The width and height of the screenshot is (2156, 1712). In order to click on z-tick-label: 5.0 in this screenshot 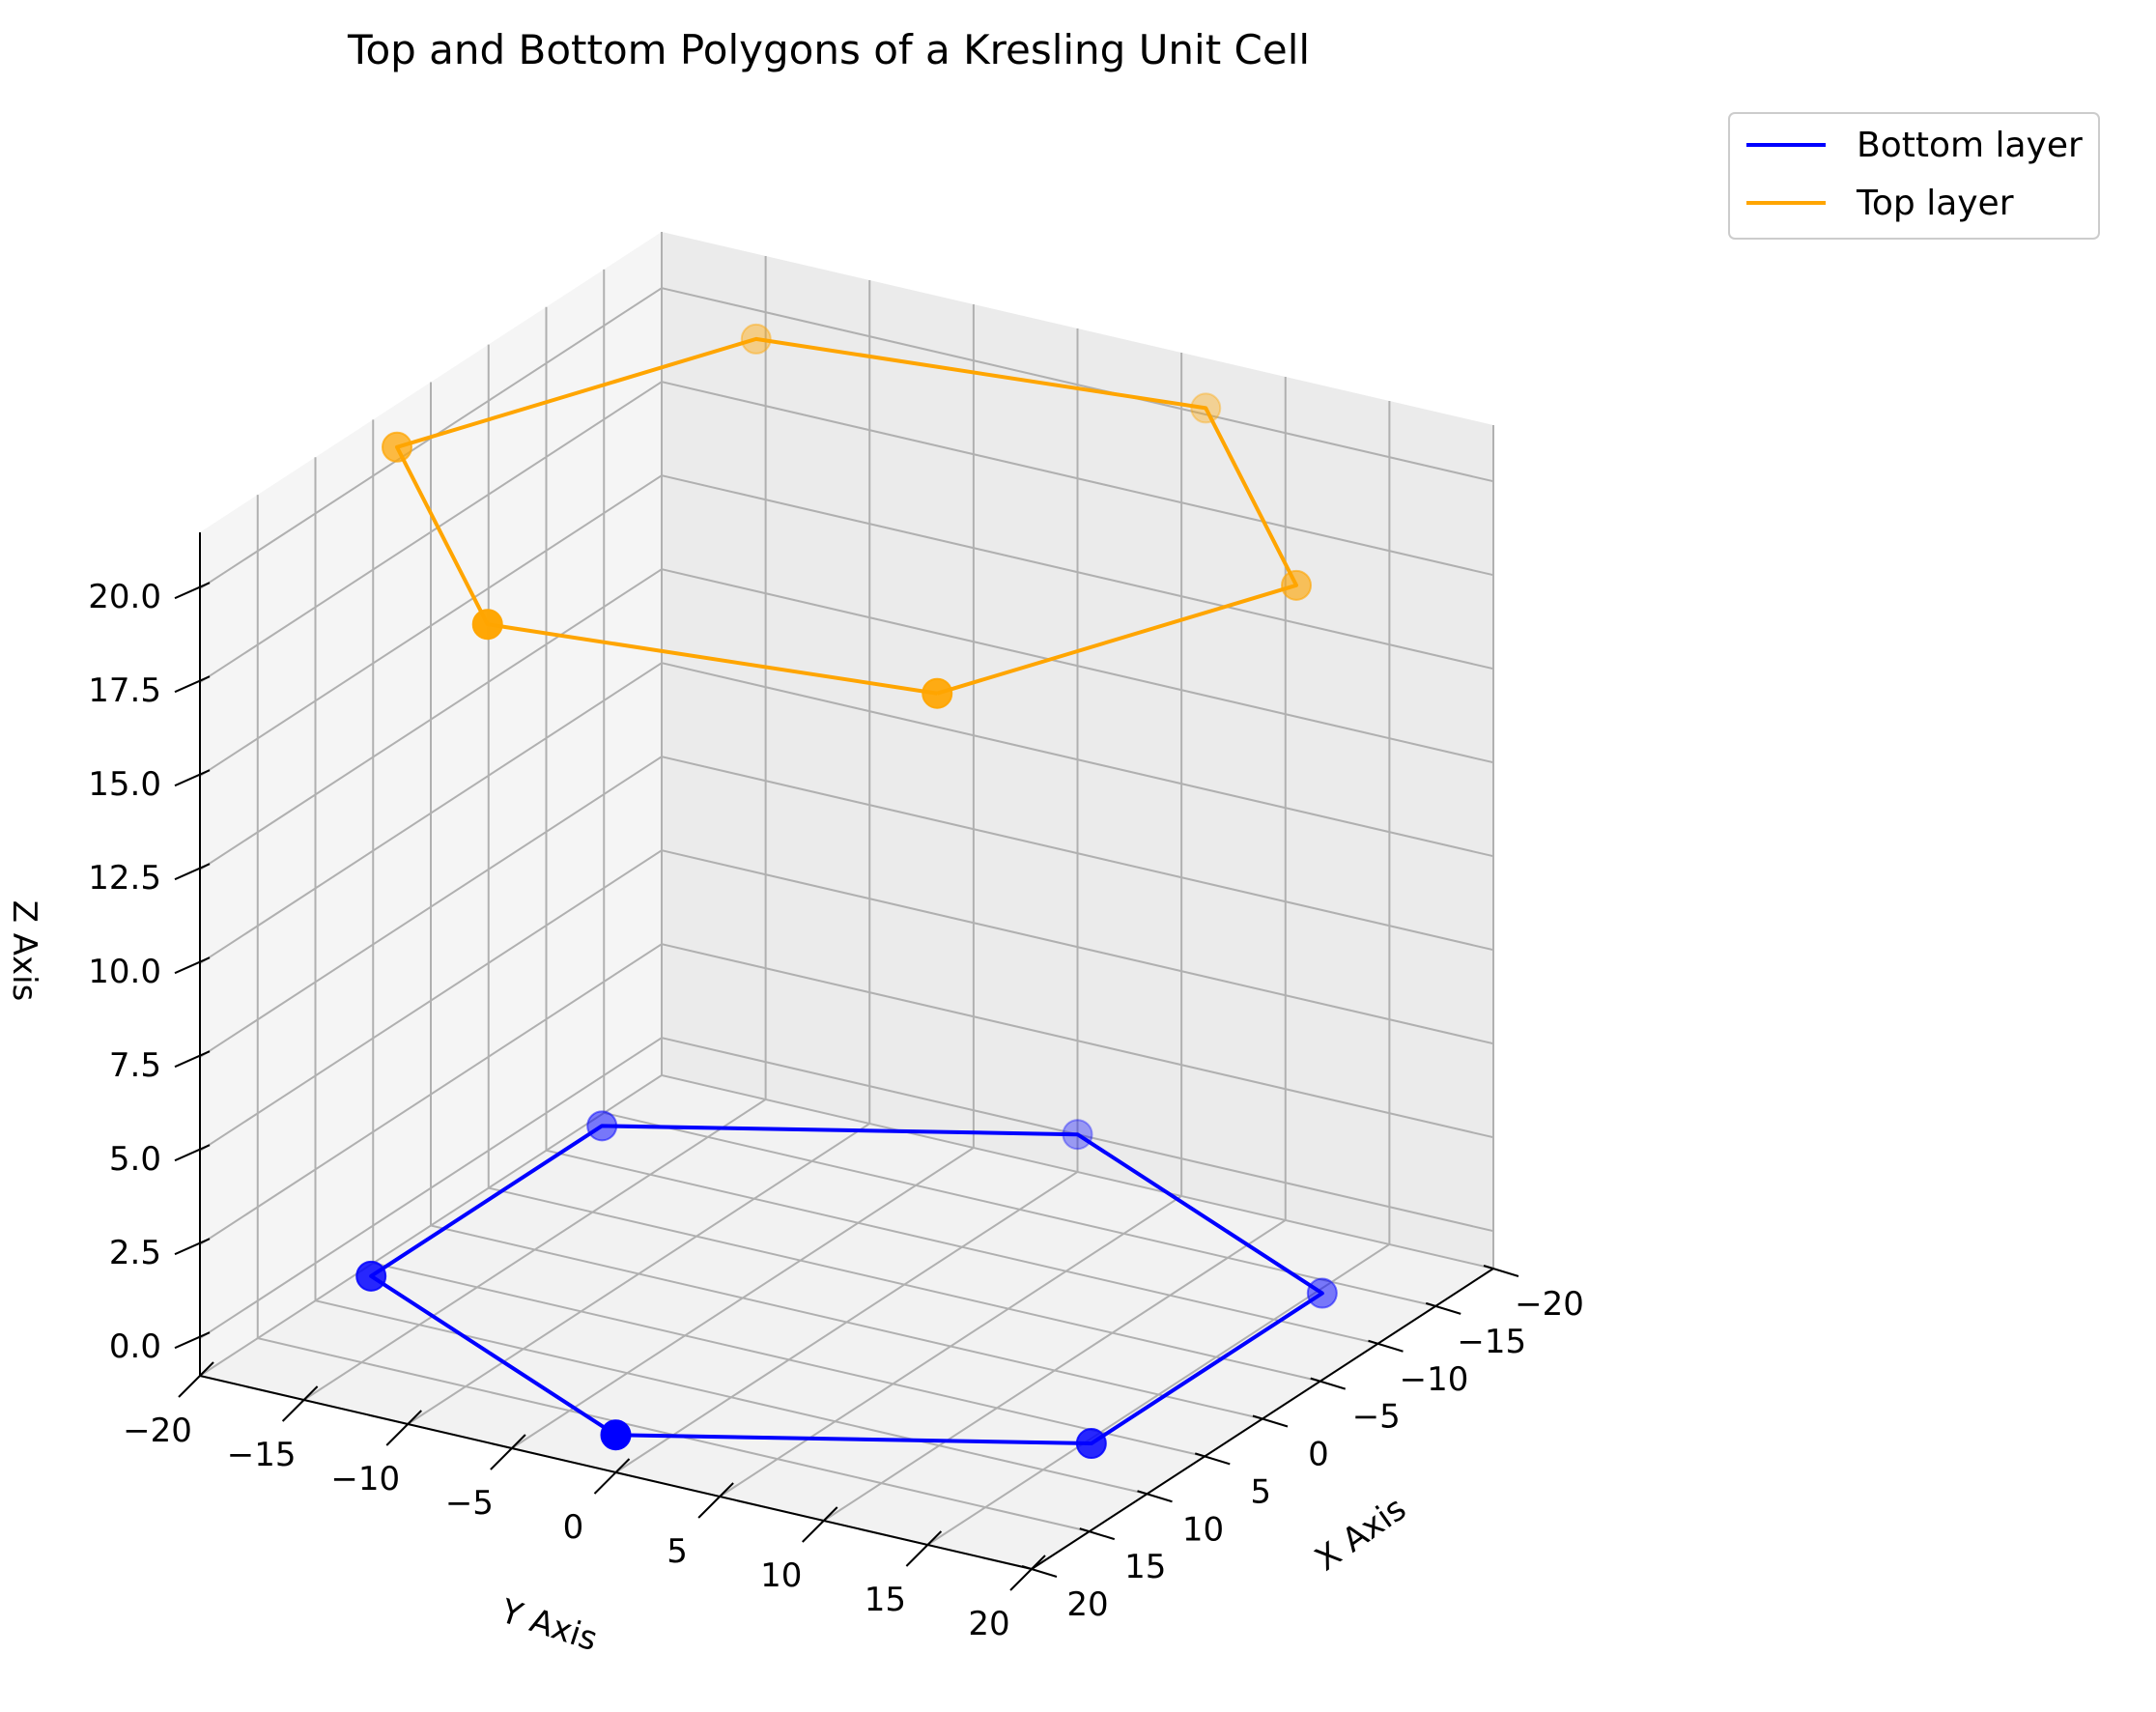, I will do `click(135, 1159)`.